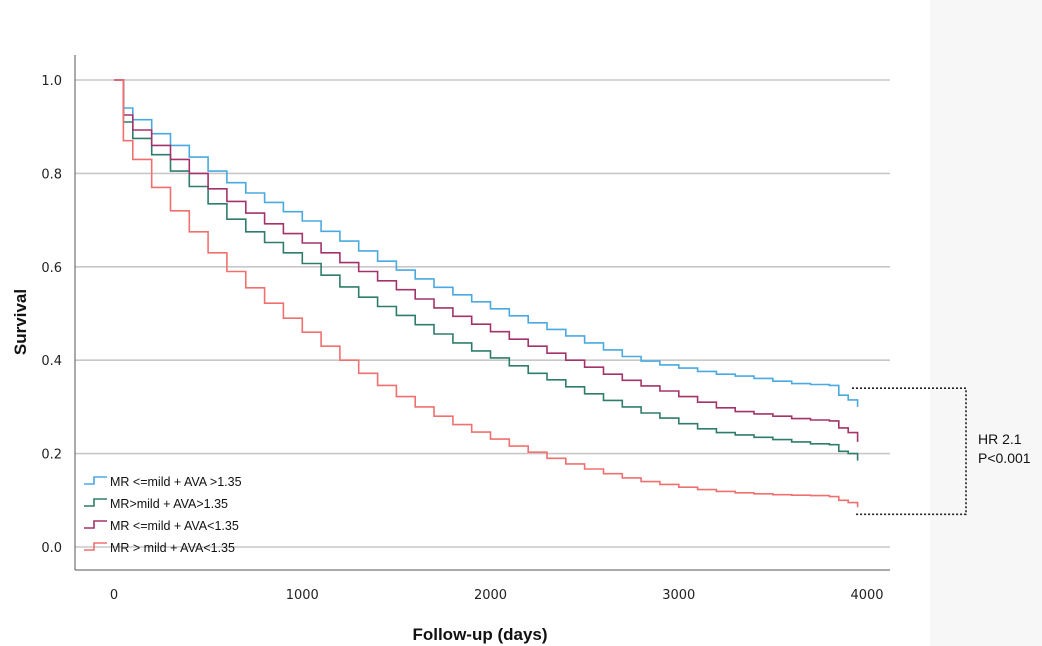 This screenshot has height=646, width=1042. Describe the element at coordinates (909, 451) in the screenshot. I see `hr-bracket` at that location.